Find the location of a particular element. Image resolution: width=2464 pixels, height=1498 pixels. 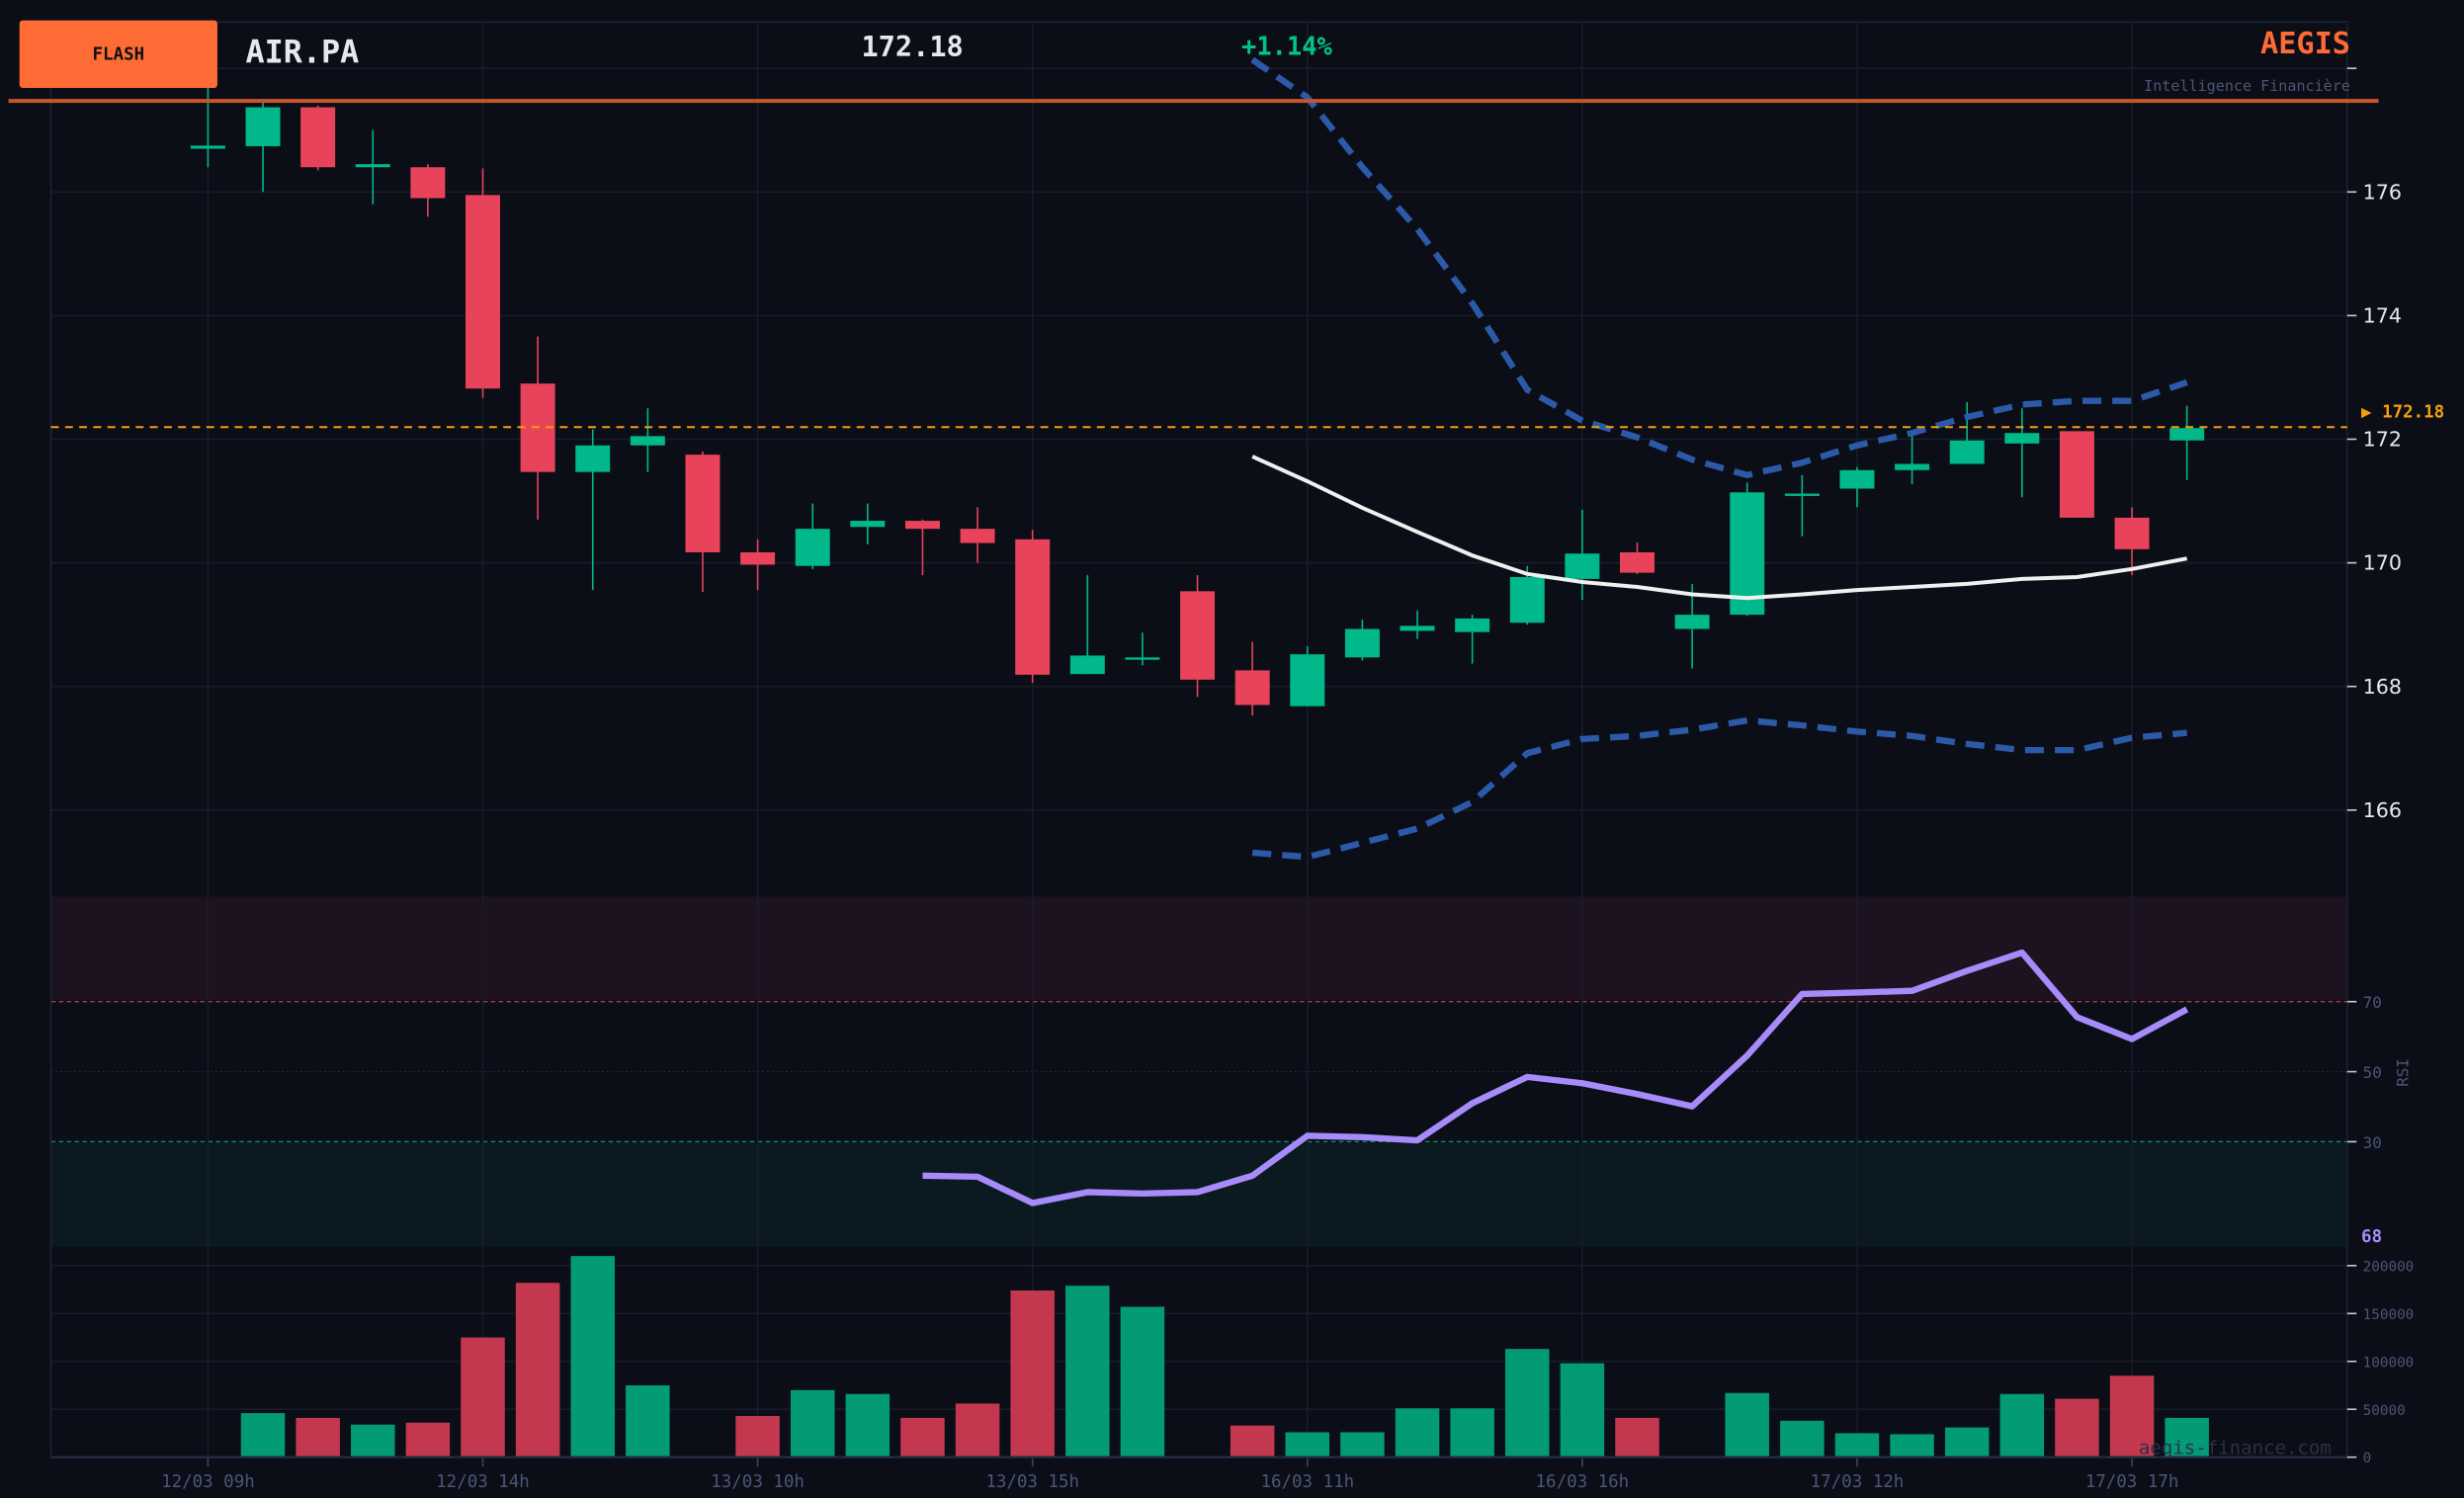

volume-tick-label: 150000 is located at coordinates (2389, 1315).